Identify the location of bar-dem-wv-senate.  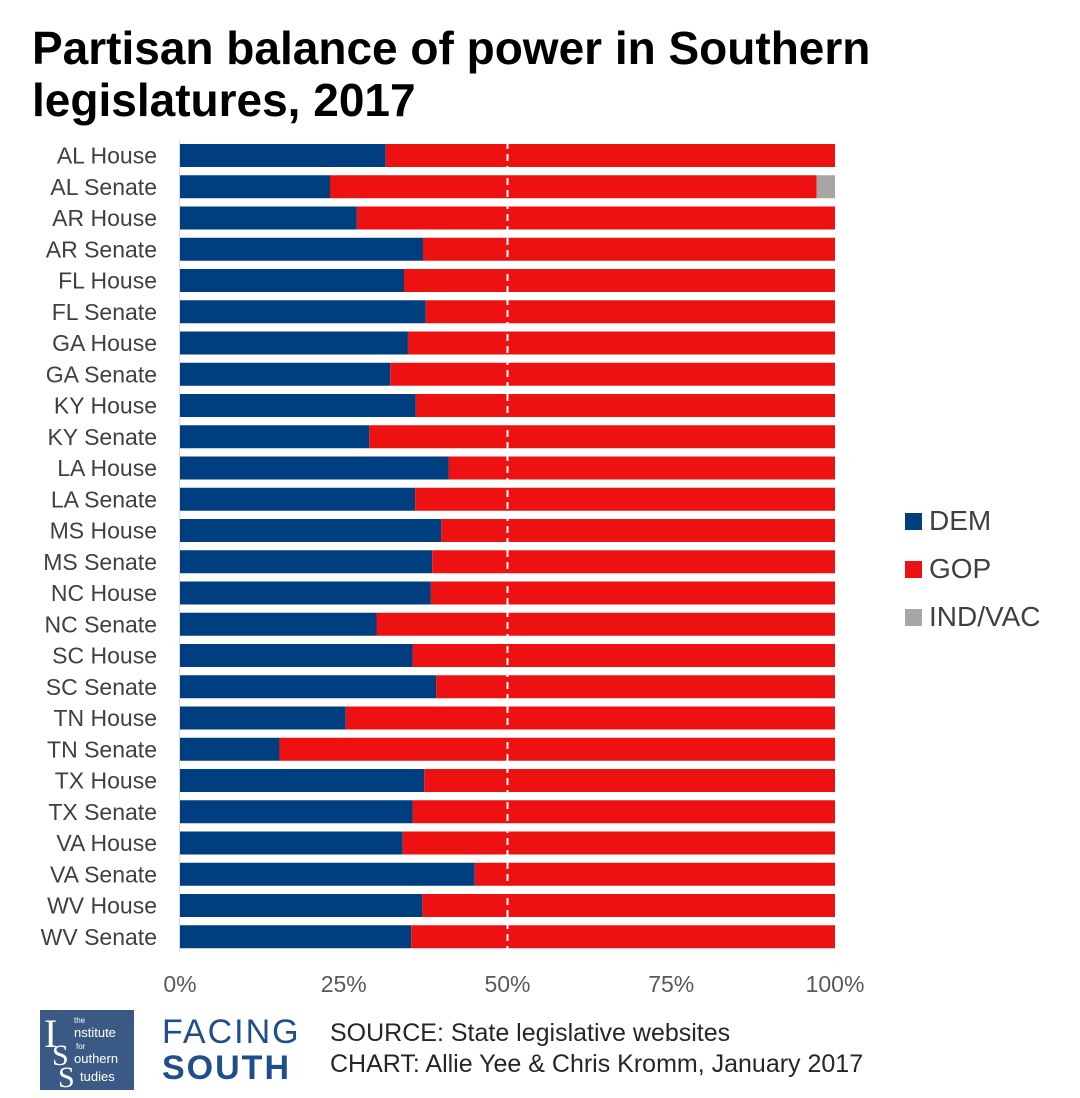
(296, 937).